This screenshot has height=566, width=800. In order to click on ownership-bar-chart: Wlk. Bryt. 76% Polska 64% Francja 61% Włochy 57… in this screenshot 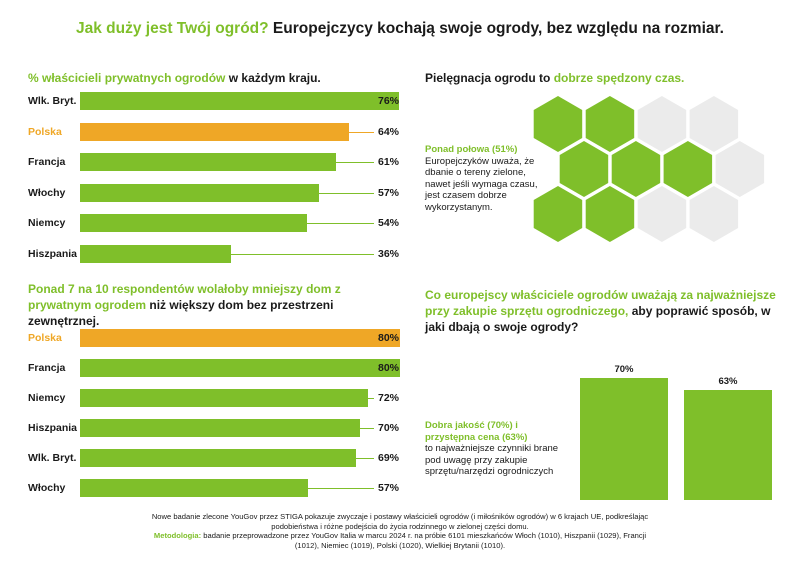, I will do `click(218, 177)`.